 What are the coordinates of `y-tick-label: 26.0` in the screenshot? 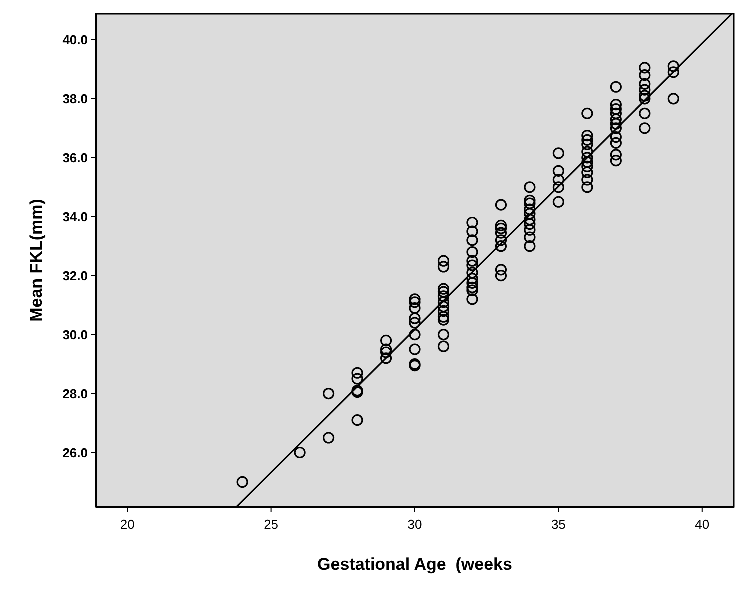 It's located at (75, 452).